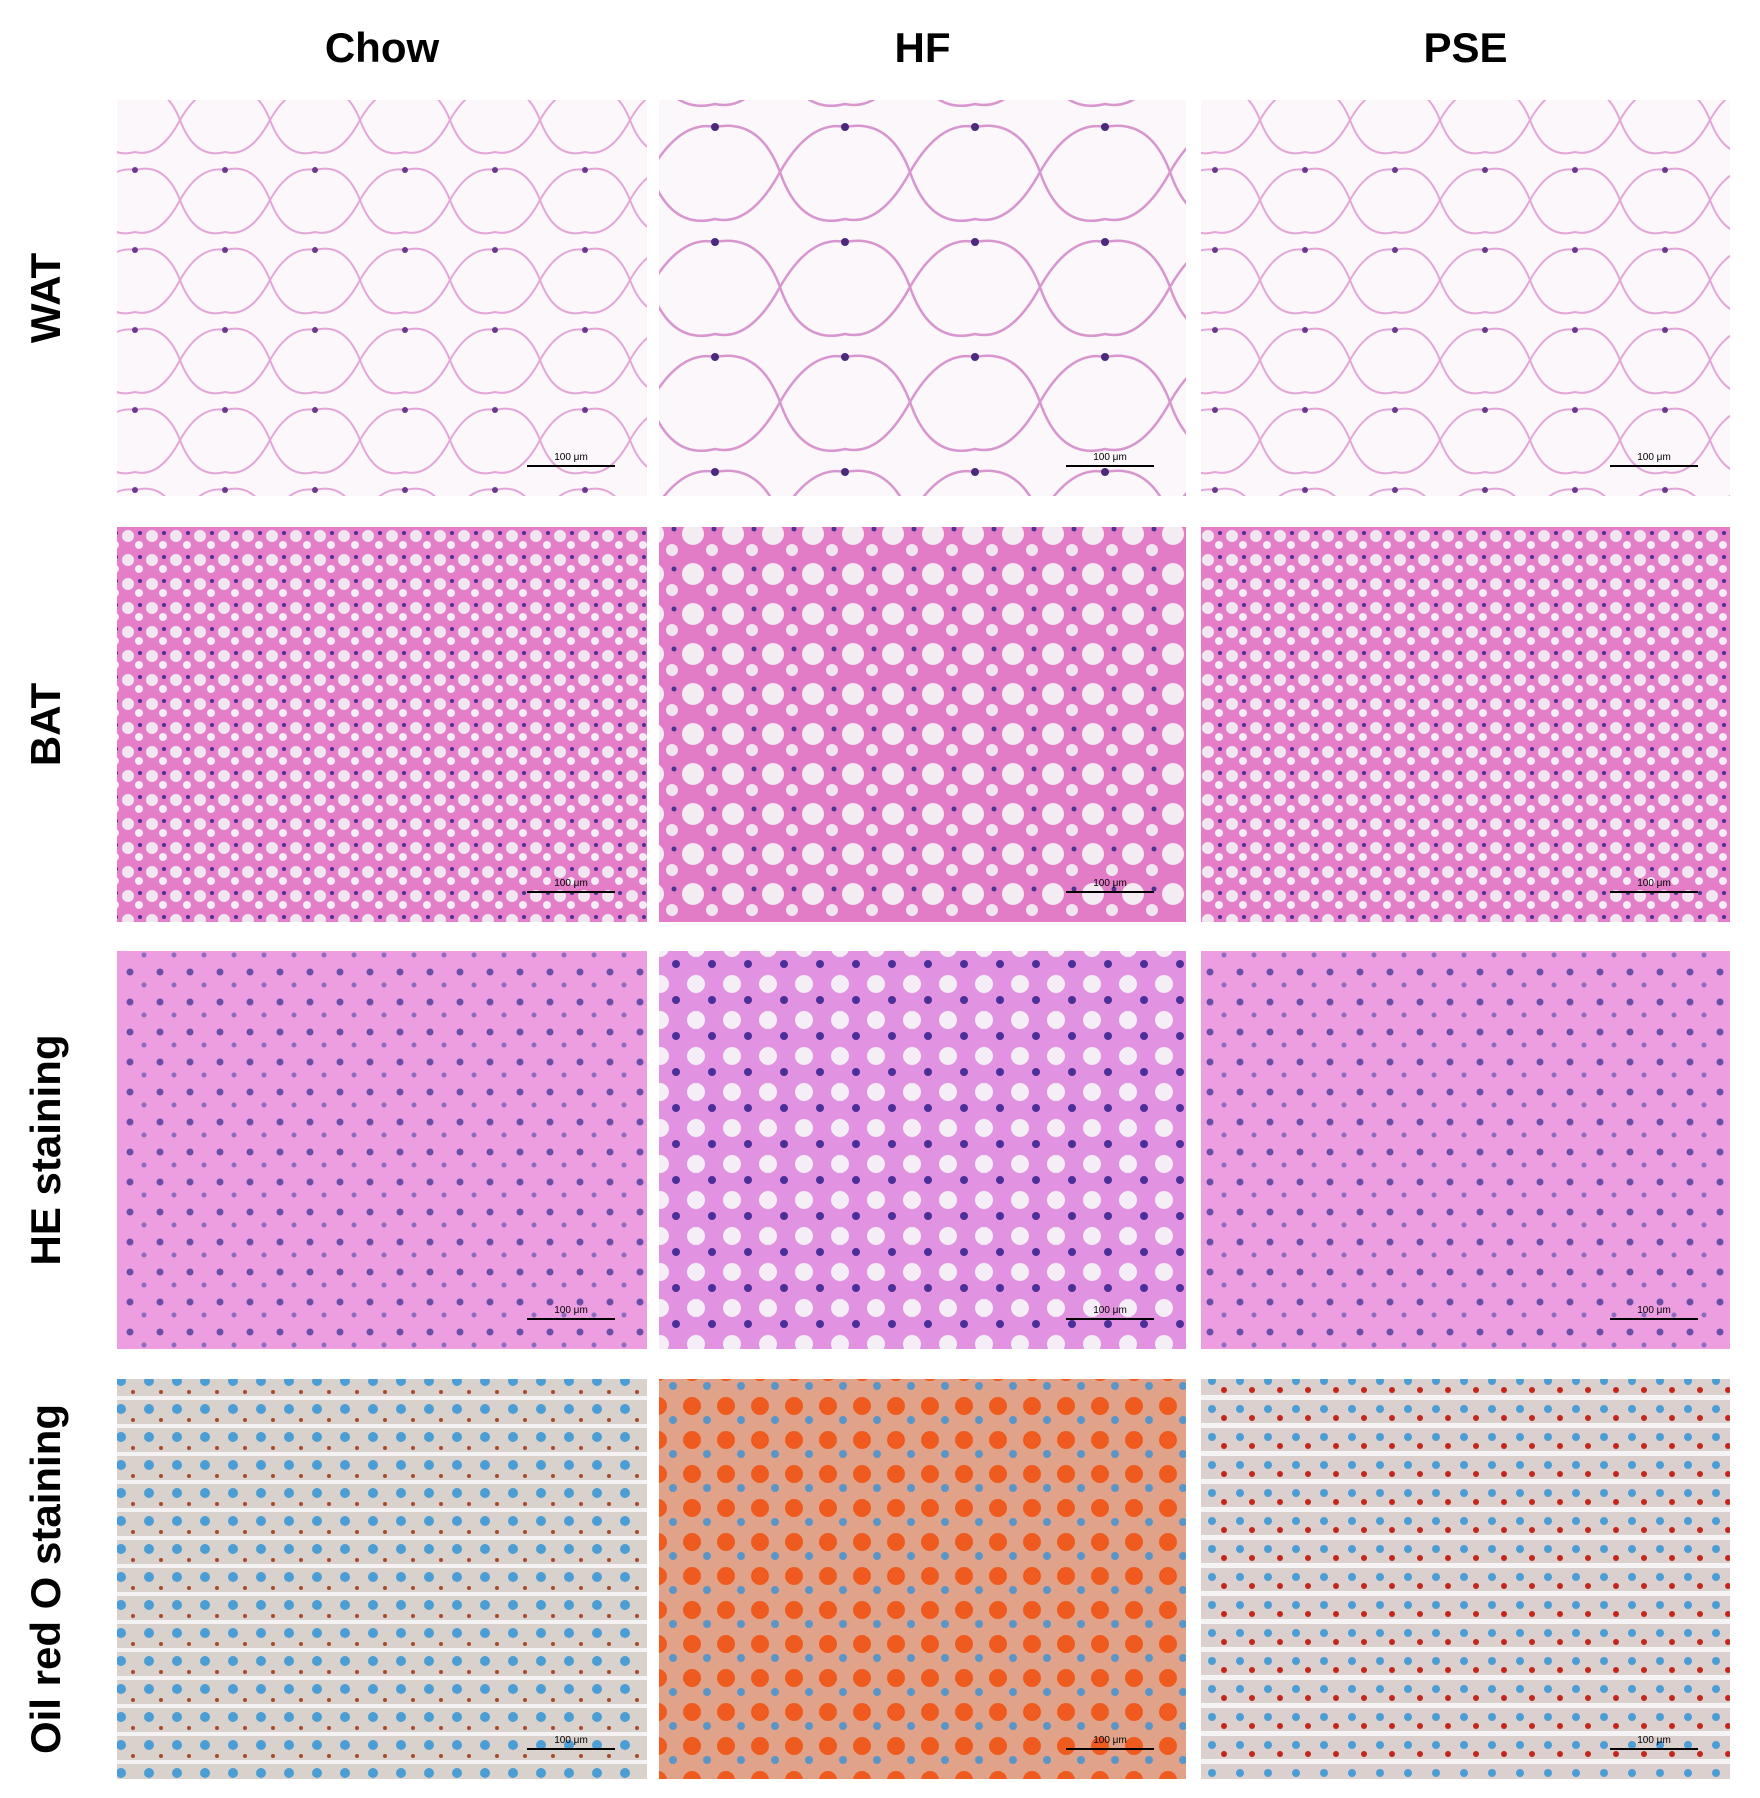 The height and width of the screenshot is (1798, 1760). What do you see at coordinates (45, 1149) in the screenshot?
I see `row-label: HE staining` at bounding box center [45, 1149].